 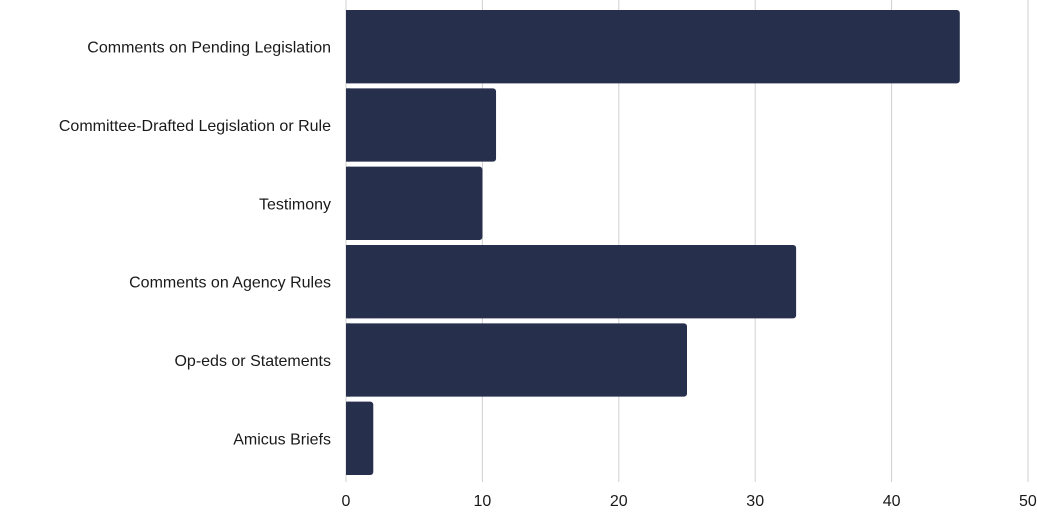 I want to click on bar-committee-drafted-legislation-or-rule, so click(x=421, y=125).